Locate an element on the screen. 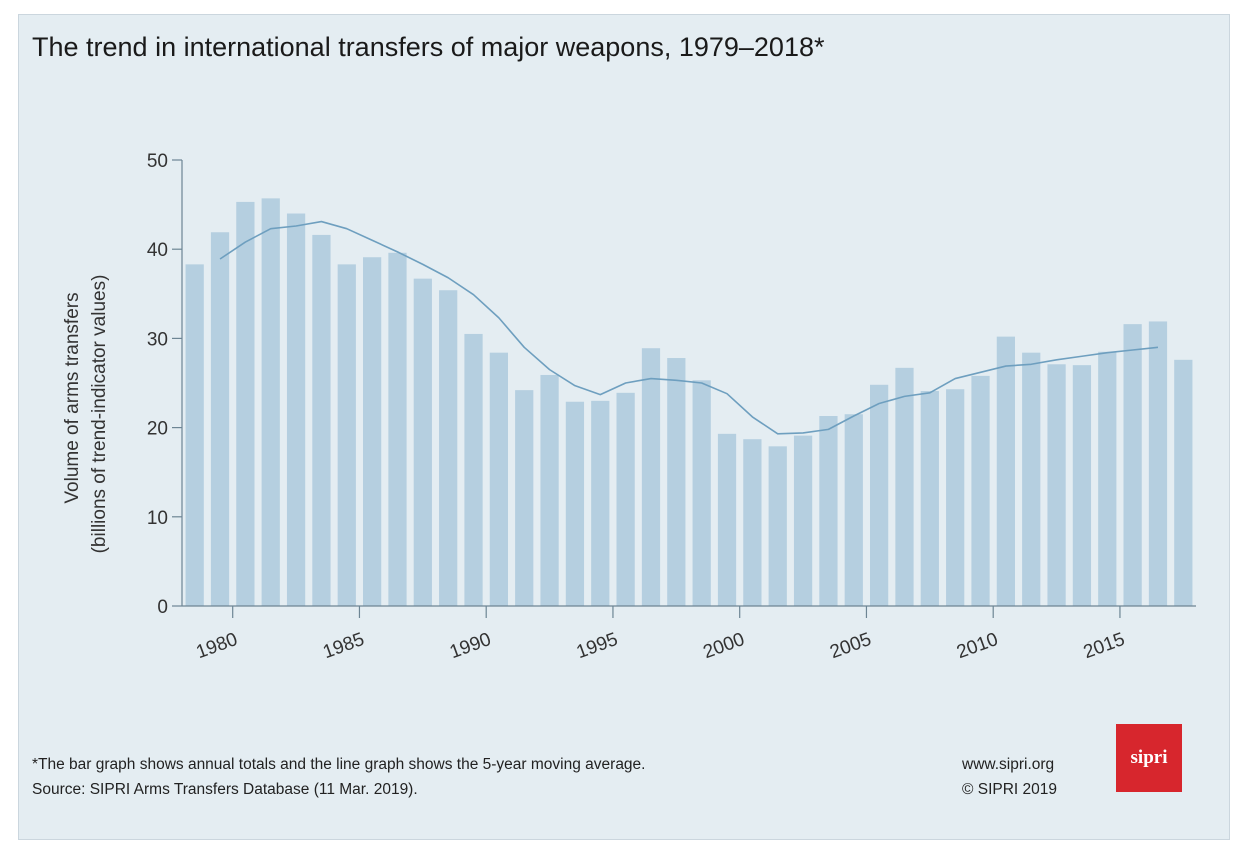 This screenshot has height=856, width=1246. bar-1980 is located at coordinates (220, 419).